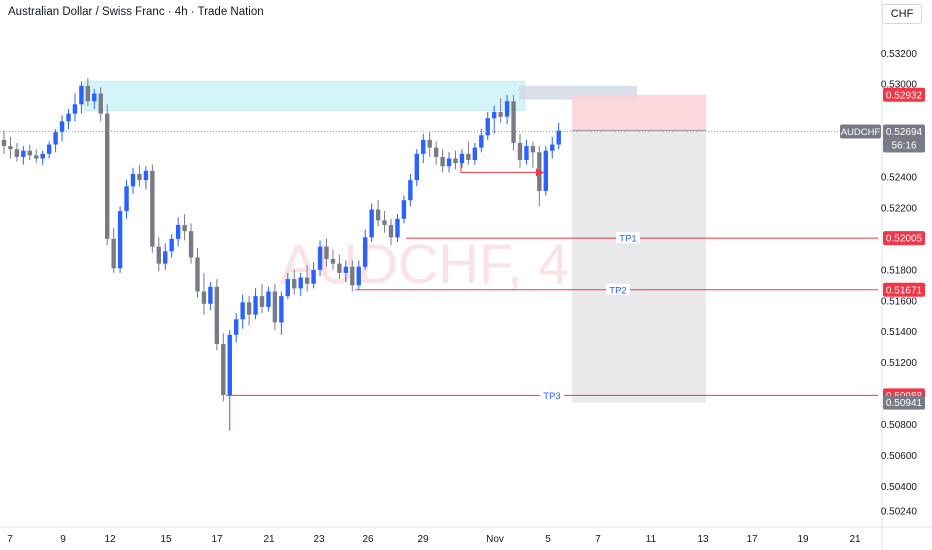  Describe the element at coordinates (904, 290) in the screenshot. I see `price-tag-label: 0.51671` at that location.